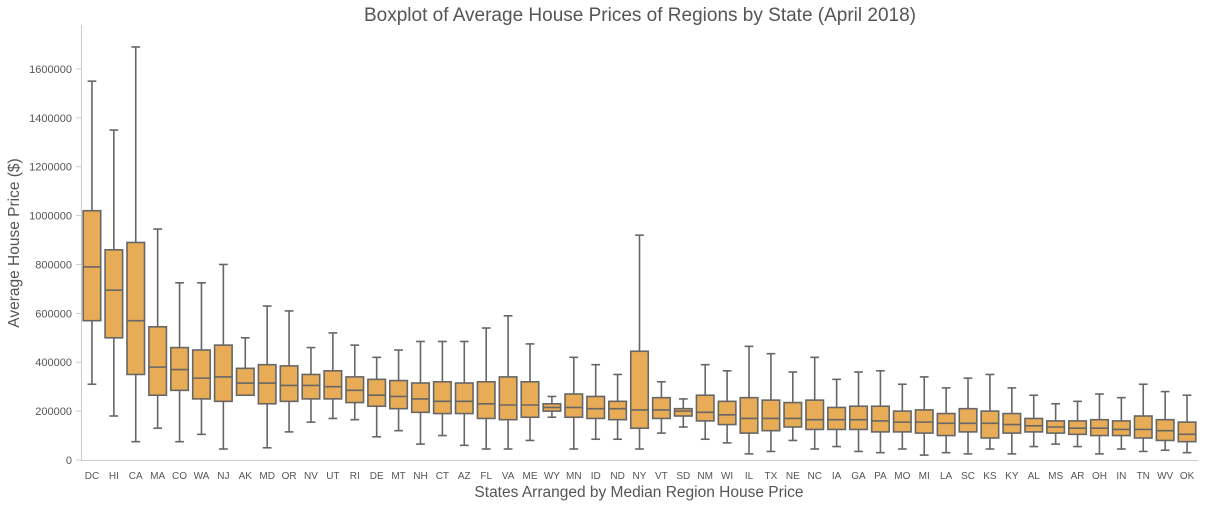  What do you see at coordinates (1143, 476) in the screenshot?
I see `x-tick-label: TN` at bounding box center [1143, 476].